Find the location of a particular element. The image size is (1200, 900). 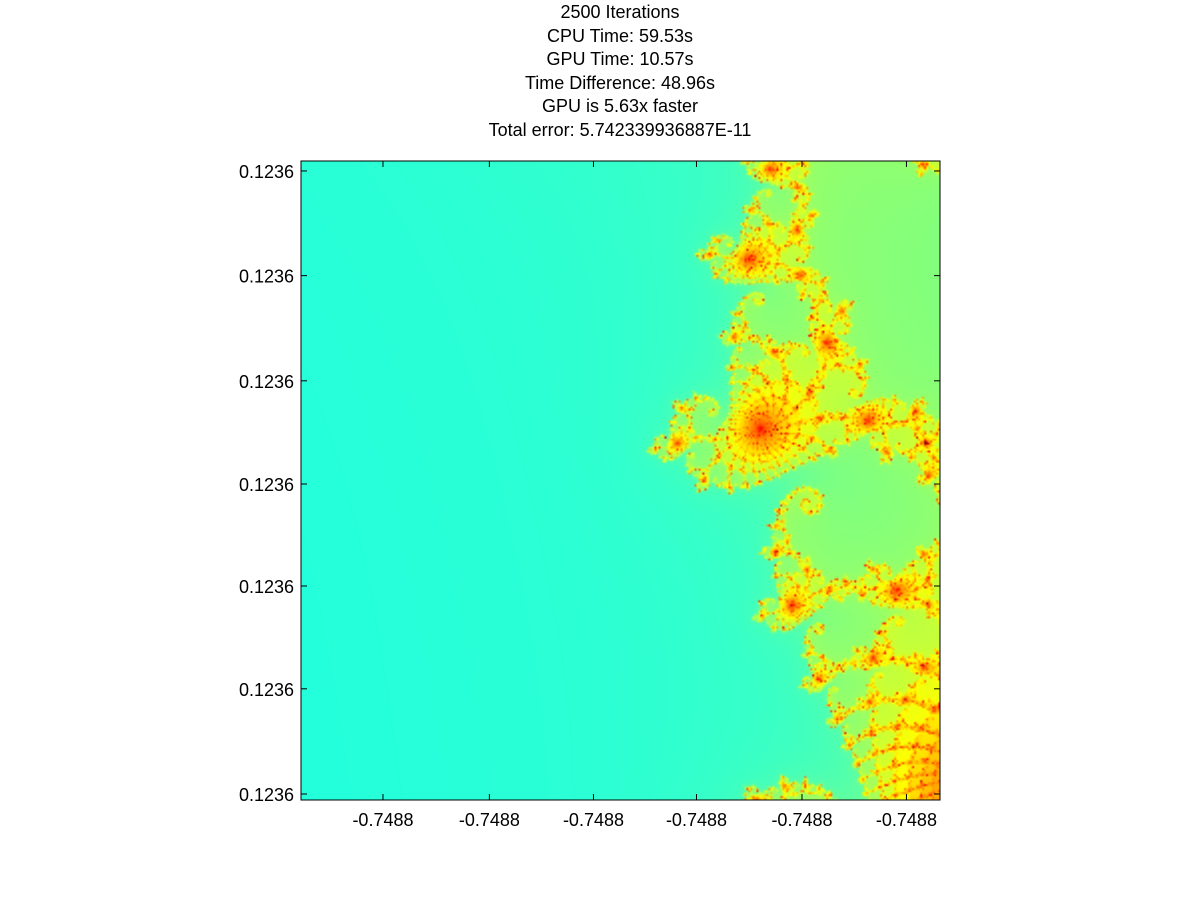

title-line-gpu-time: GPU Time: 10.57s is located at coordinates (620, 59).